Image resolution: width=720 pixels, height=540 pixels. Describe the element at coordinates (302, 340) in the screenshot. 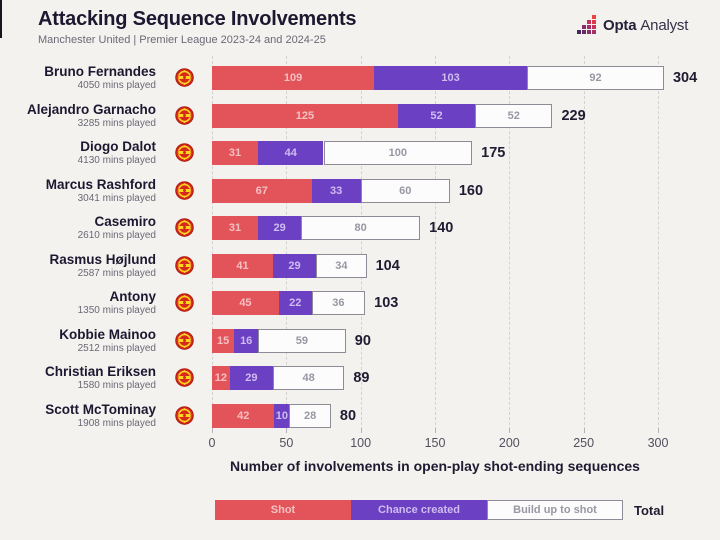

I see `bar-segment-value: 59` at that location.